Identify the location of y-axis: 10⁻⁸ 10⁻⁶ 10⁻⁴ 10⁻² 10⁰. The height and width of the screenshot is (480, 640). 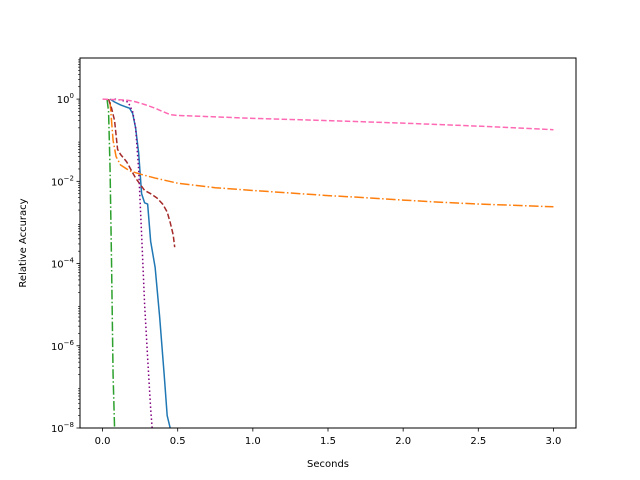
(65, 247).